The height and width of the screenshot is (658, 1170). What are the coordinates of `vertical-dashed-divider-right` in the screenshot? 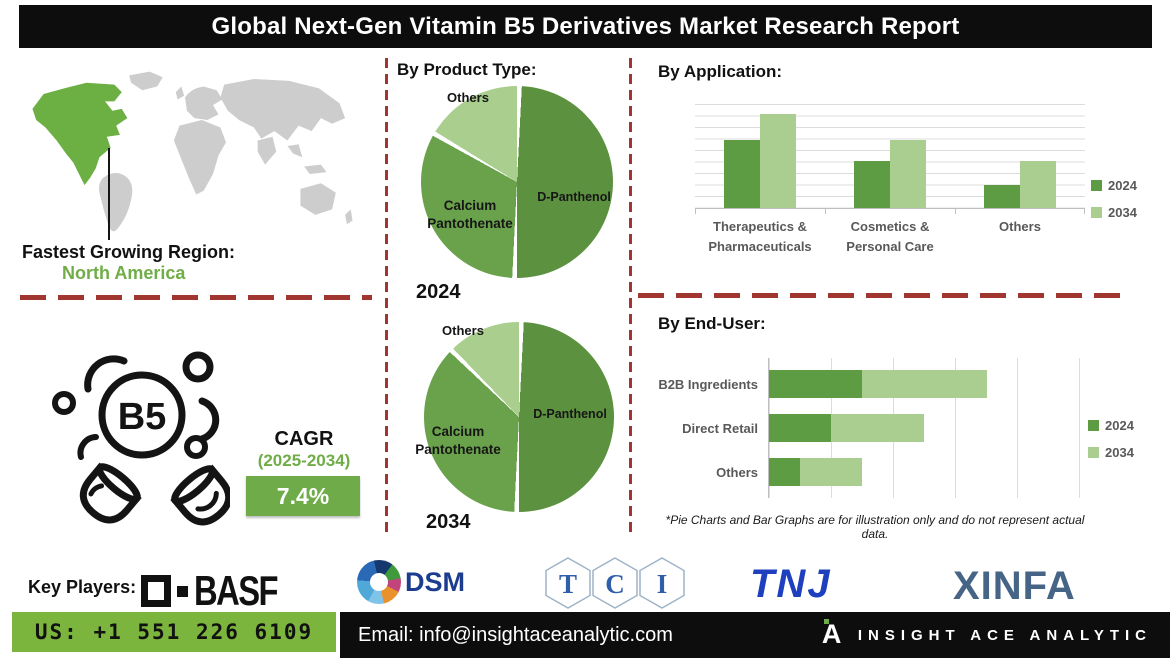 It's located at (630, 298).